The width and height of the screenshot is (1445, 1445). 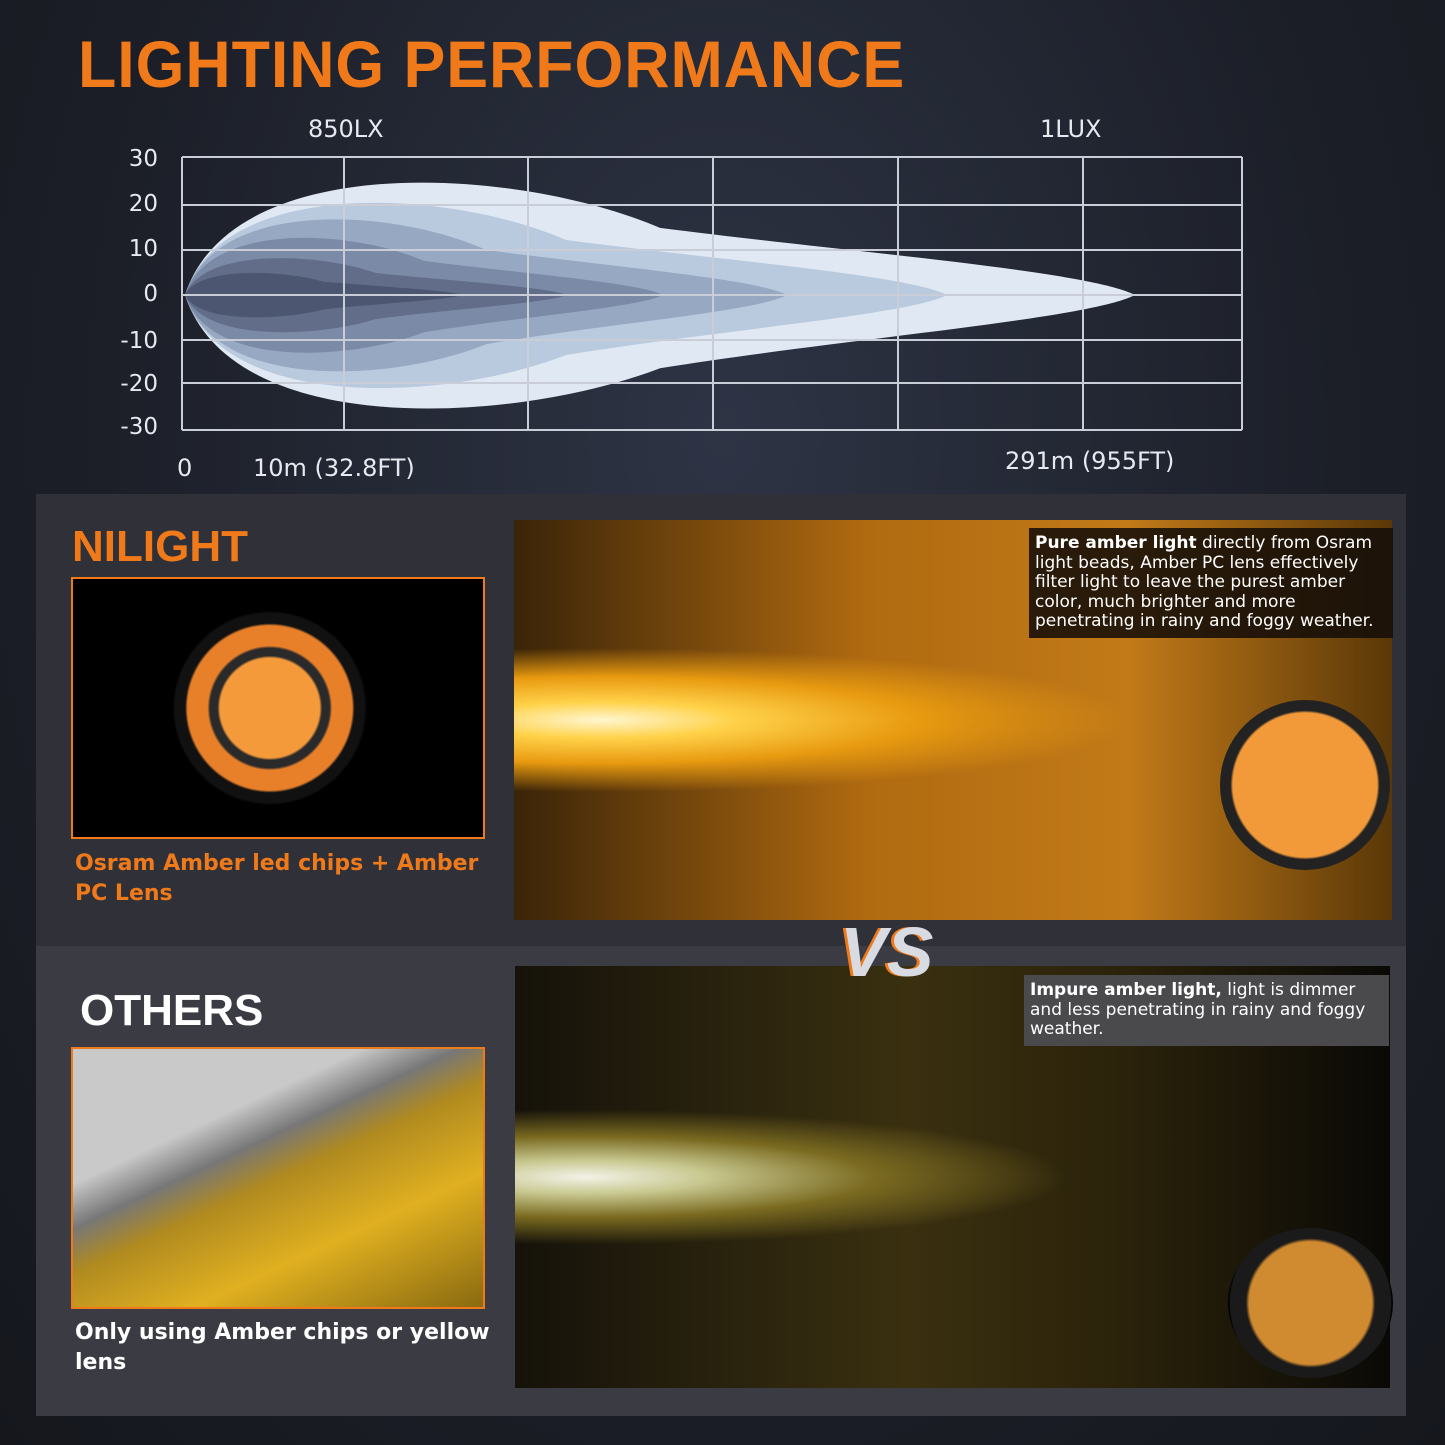 What do you see at coordinates (143, 249) in the screenshot?
I see `y-tick: 10` at bounding box center [143, 249].